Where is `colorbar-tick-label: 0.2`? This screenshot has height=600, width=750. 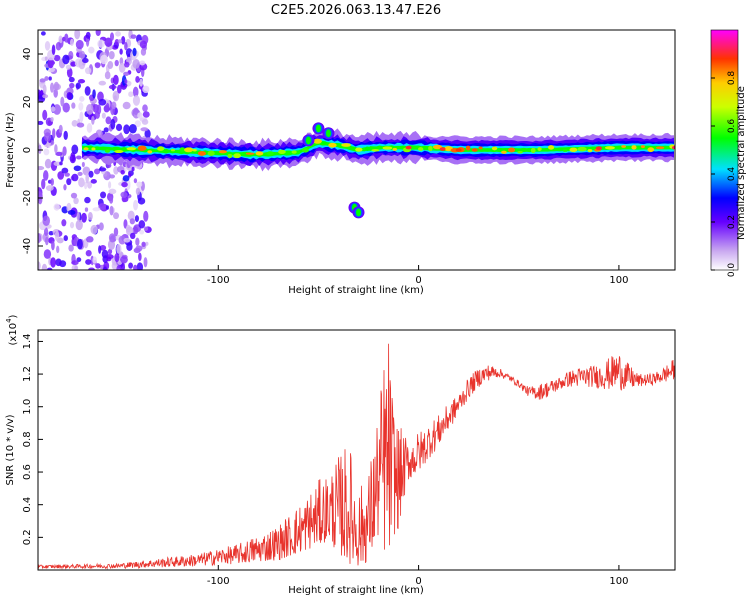
colorbar-tick-label: 0.2 is located at coordinates (732, 222).